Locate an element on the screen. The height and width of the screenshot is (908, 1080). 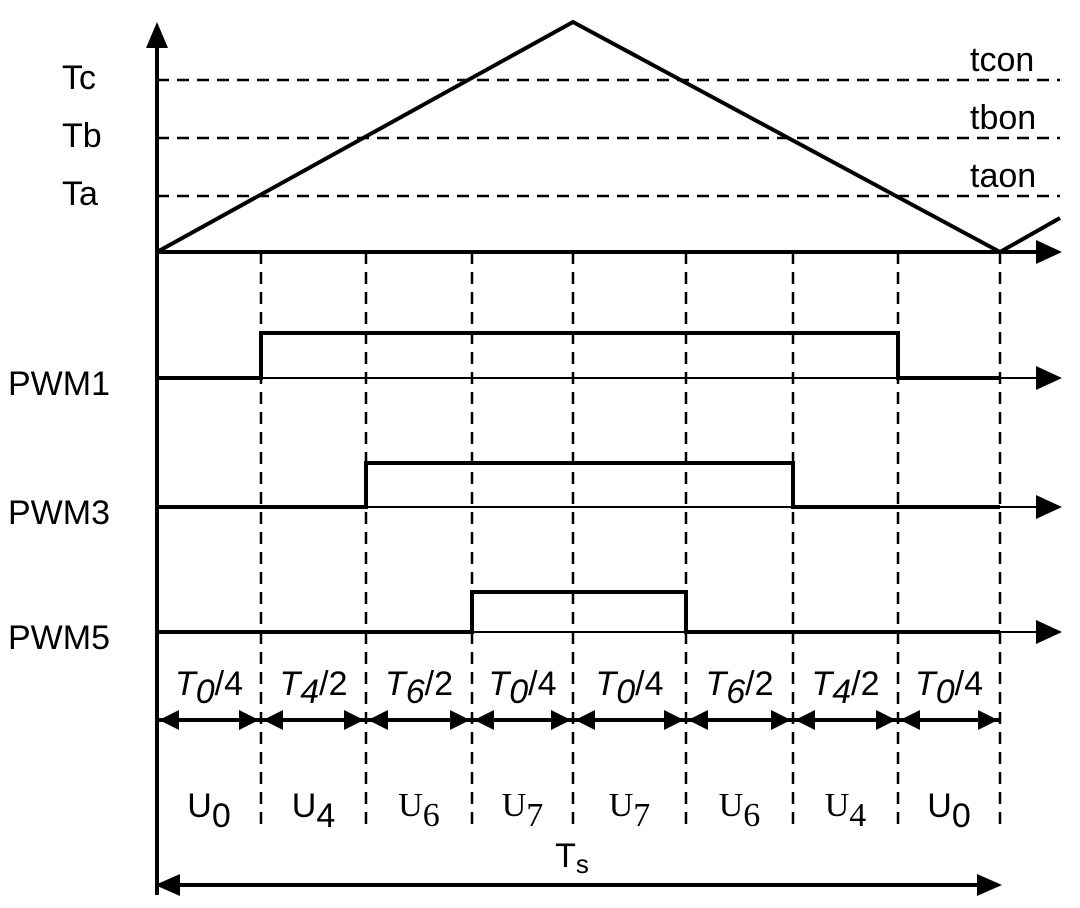
period-symbol: T is located at coordinates (565, 856).